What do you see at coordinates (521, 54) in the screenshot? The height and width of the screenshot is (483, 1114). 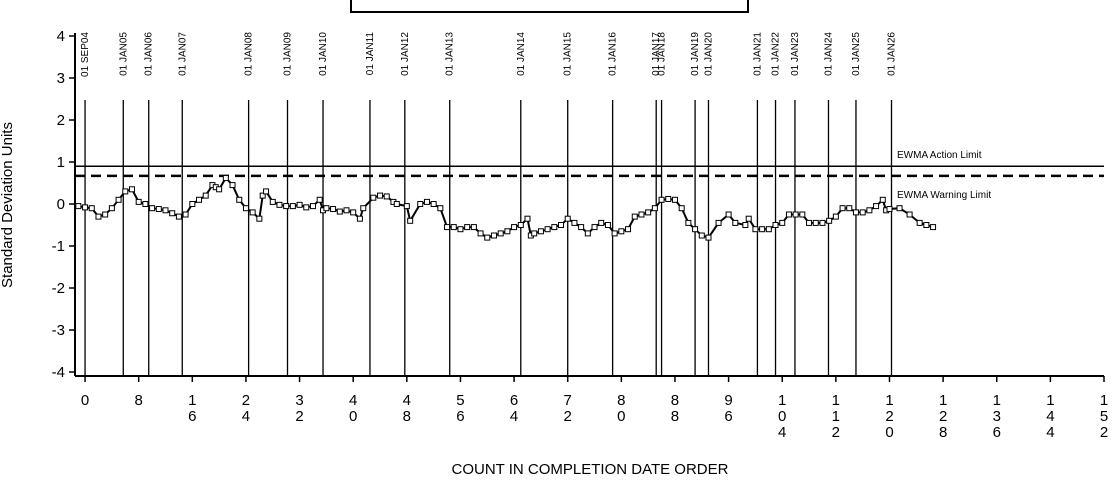 I see `date-label: 01 JAN14` at bounding box center [521, 54].